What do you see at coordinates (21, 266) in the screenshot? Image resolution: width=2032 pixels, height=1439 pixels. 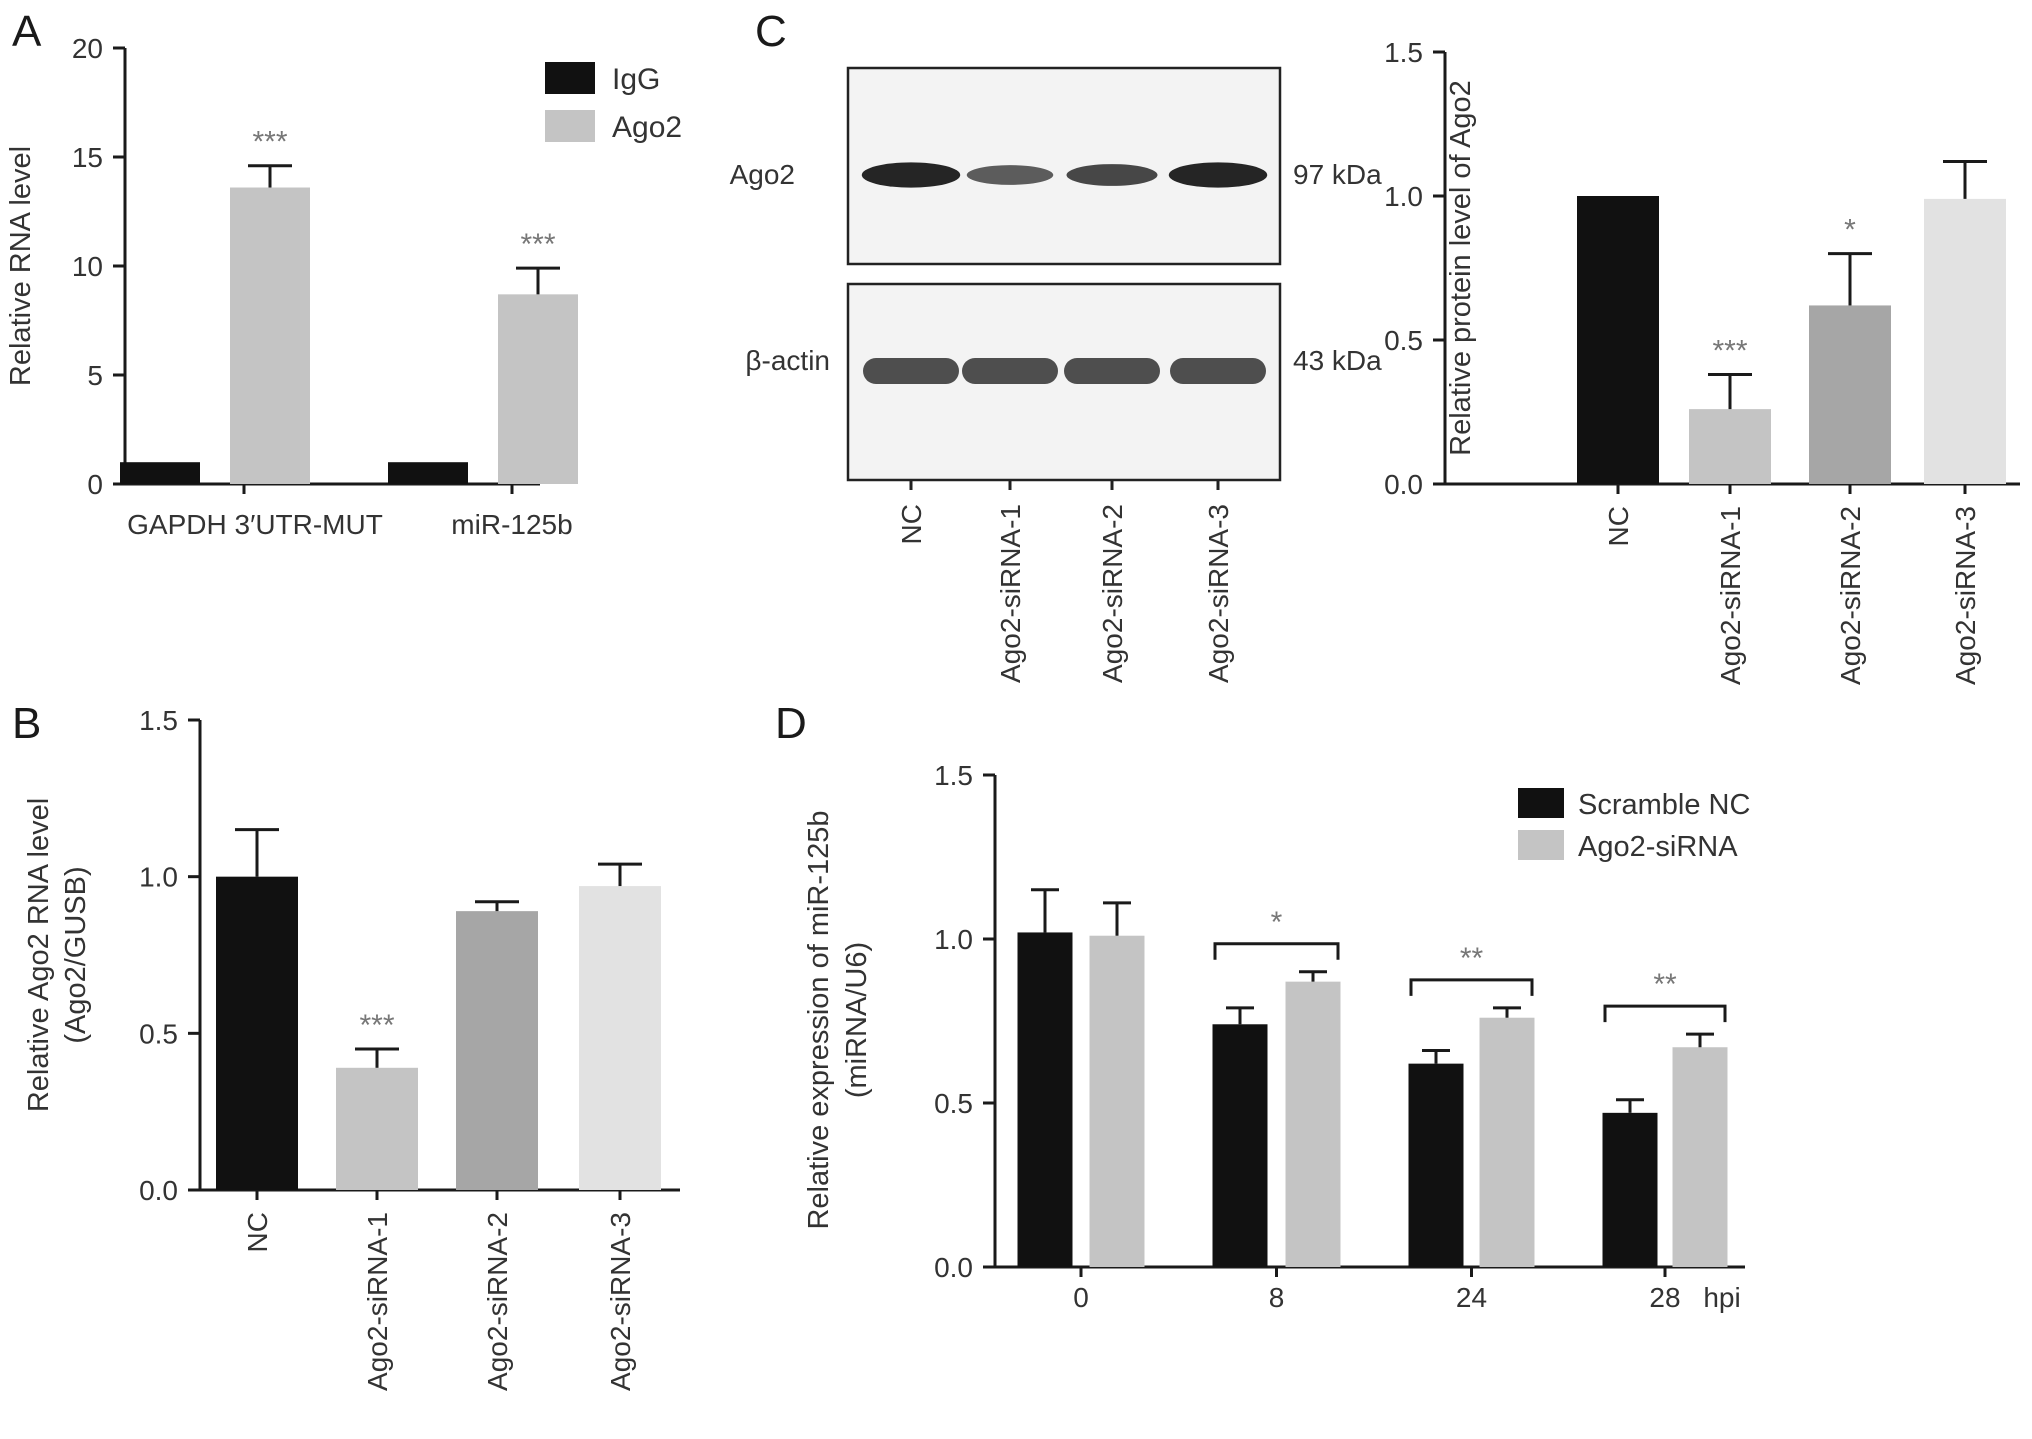 I see `y-axis-title: Relative RNA level` at bounding box center [21, 266].